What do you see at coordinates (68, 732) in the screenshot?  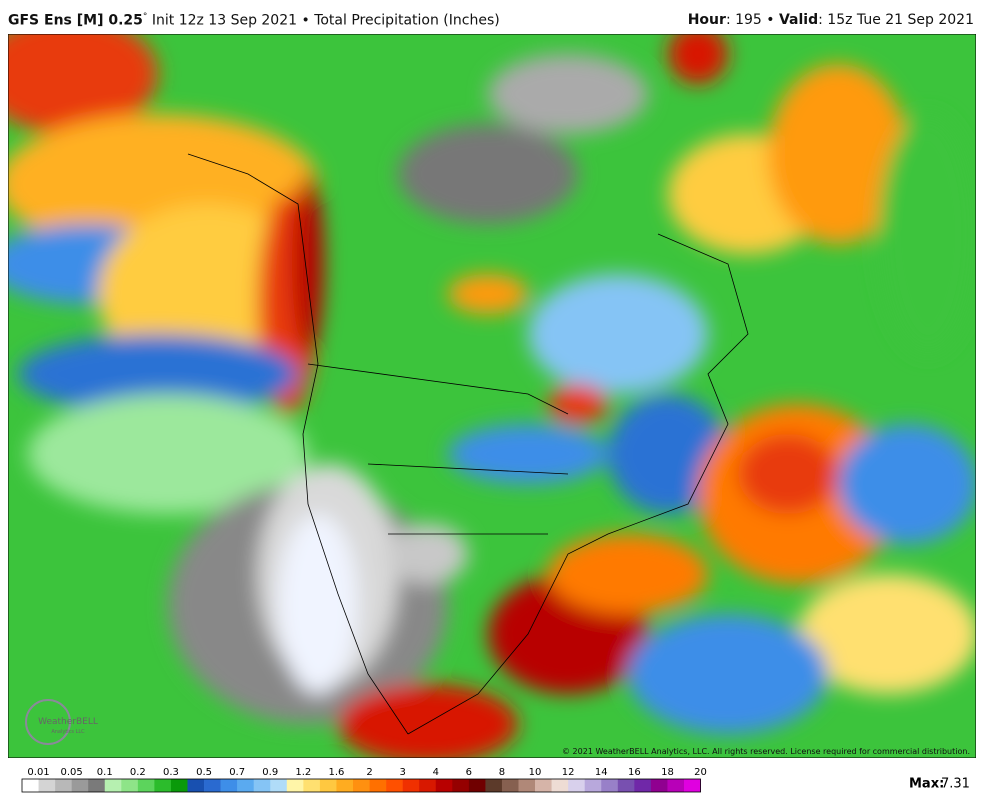 I see `logo-sub: Analytics LLC` at bounding box center [68, 732].